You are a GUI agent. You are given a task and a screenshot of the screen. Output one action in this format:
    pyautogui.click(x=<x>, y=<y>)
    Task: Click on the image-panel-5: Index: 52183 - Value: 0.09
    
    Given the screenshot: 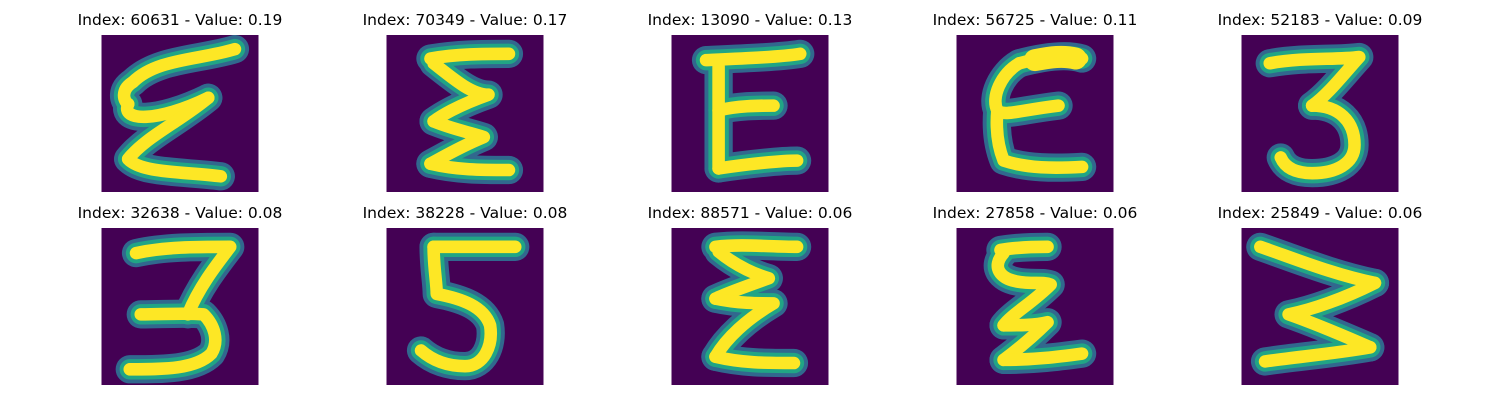 What is the action you would take?
    pyautogui.click(x=1320, y=101)
    